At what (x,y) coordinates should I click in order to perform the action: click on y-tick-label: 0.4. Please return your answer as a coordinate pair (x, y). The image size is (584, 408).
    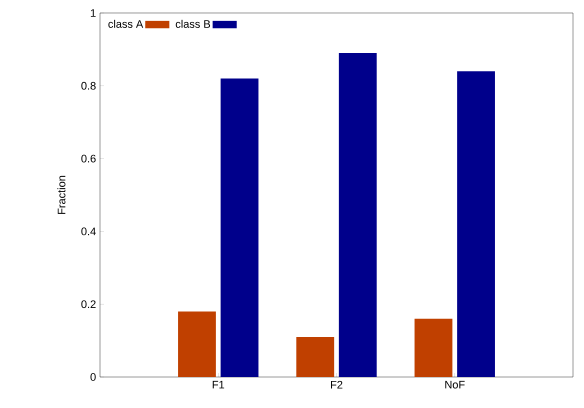
    Looking at the image, I should click on (88, 232).